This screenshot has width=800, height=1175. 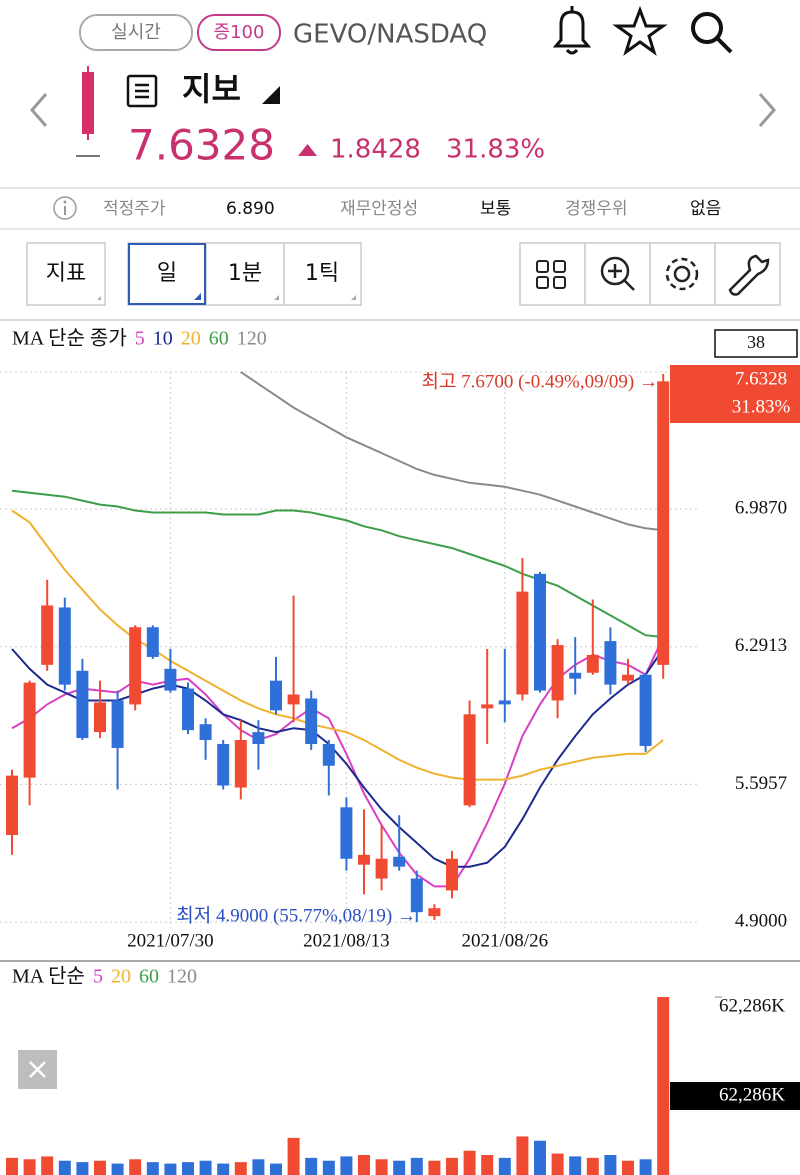 I want to click on fair-price: 6.890, so click(x=250, y=209).